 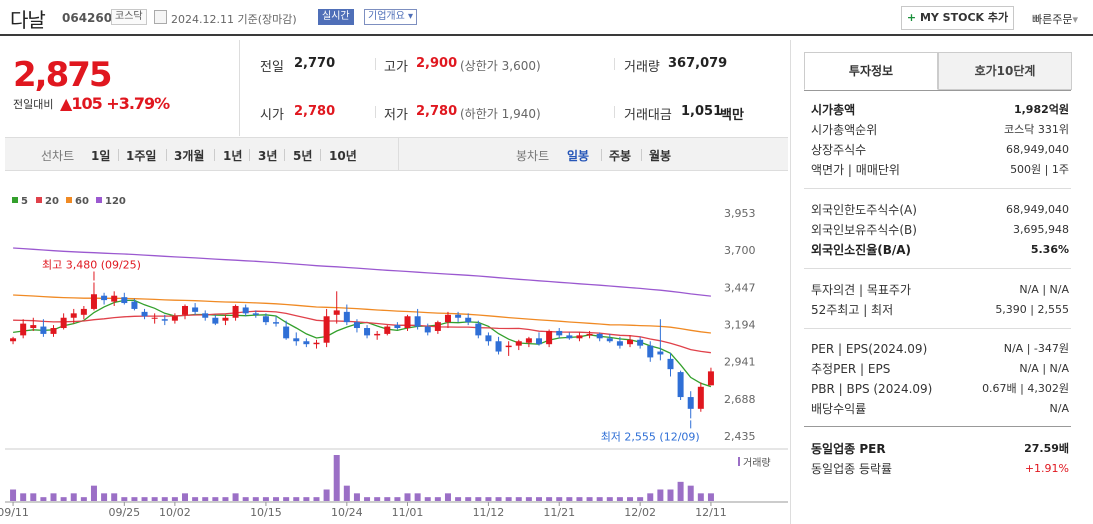 I want to click on info-row-value: N/A, so click(x=1059, y=408).